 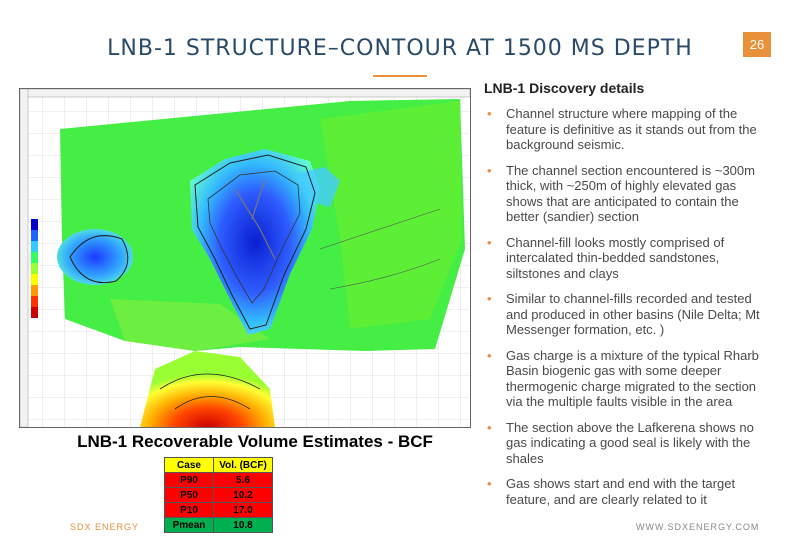 What do you see at coordinates (400, 76) in the screenshot?
I see `title-underline` at bounding box center [400, 76].